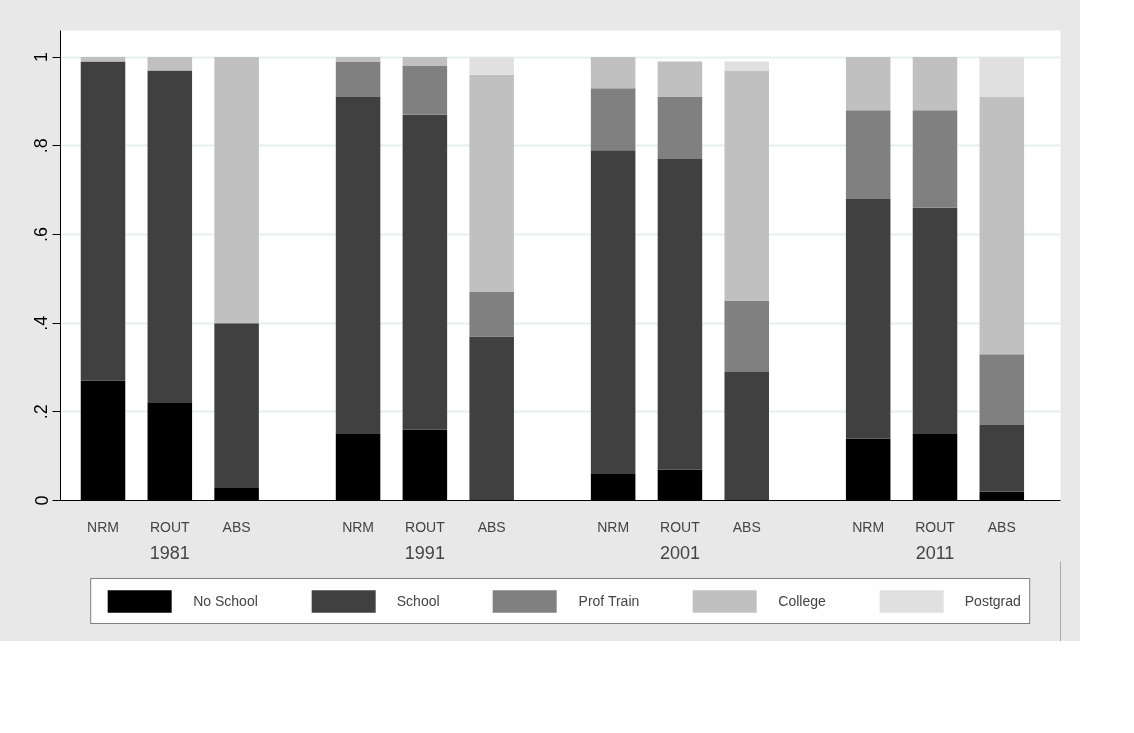  What do you see at coordinates (679, 552) in the screenshot?
I see `text: 2001` at bounding box center [679, 552].